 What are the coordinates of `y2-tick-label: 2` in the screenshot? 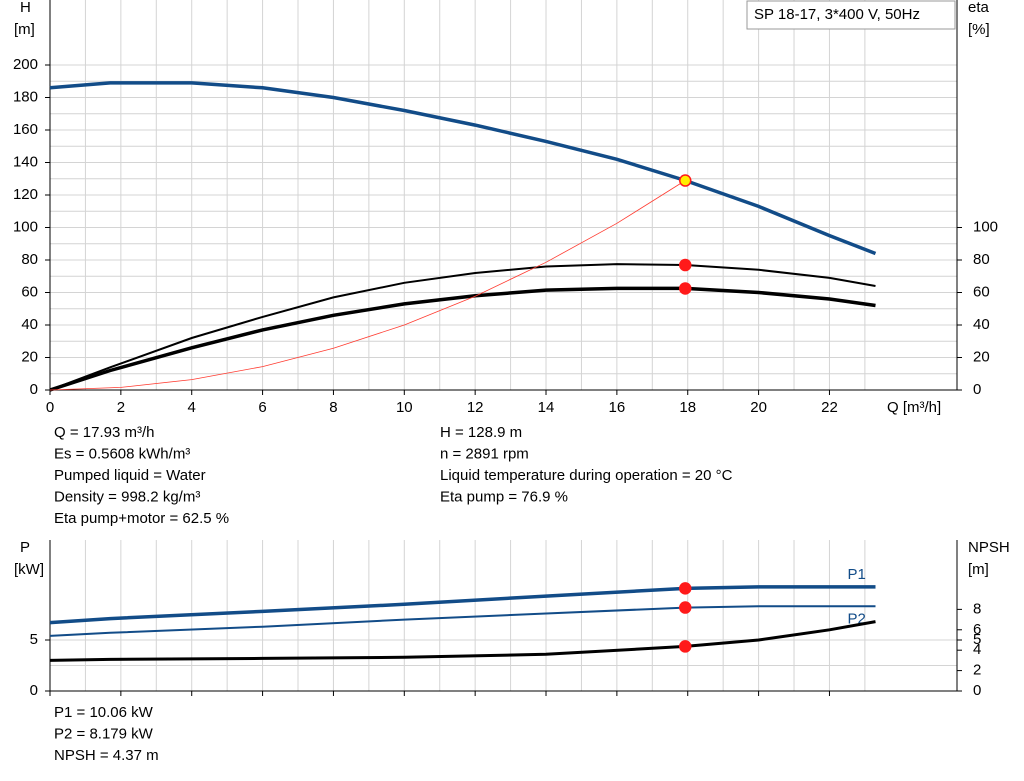 It's located at (977, 670).